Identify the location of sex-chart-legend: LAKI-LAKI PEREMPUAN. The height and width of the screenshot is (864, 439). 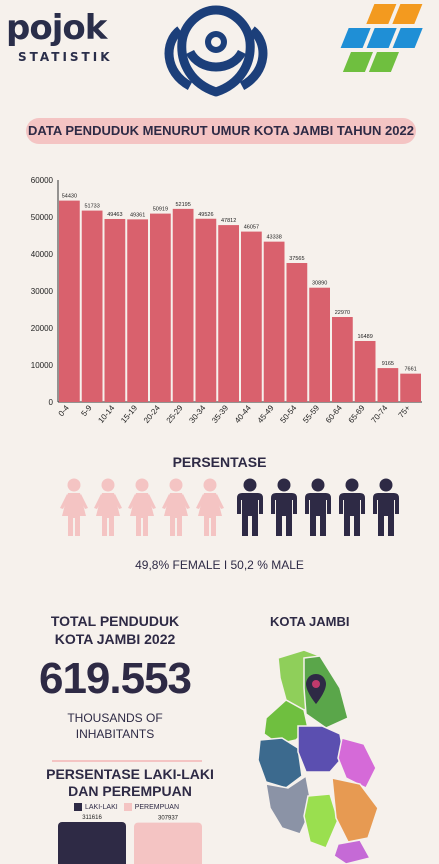
(126, 807).